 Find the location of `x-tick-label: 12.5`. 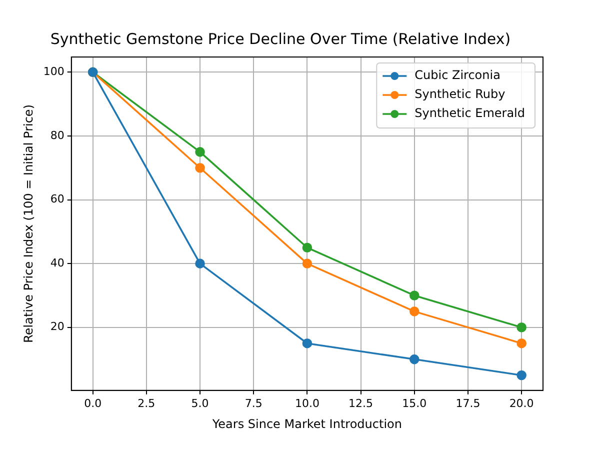

x-tick-label: 12.5 is located at coordinates (361, 403).